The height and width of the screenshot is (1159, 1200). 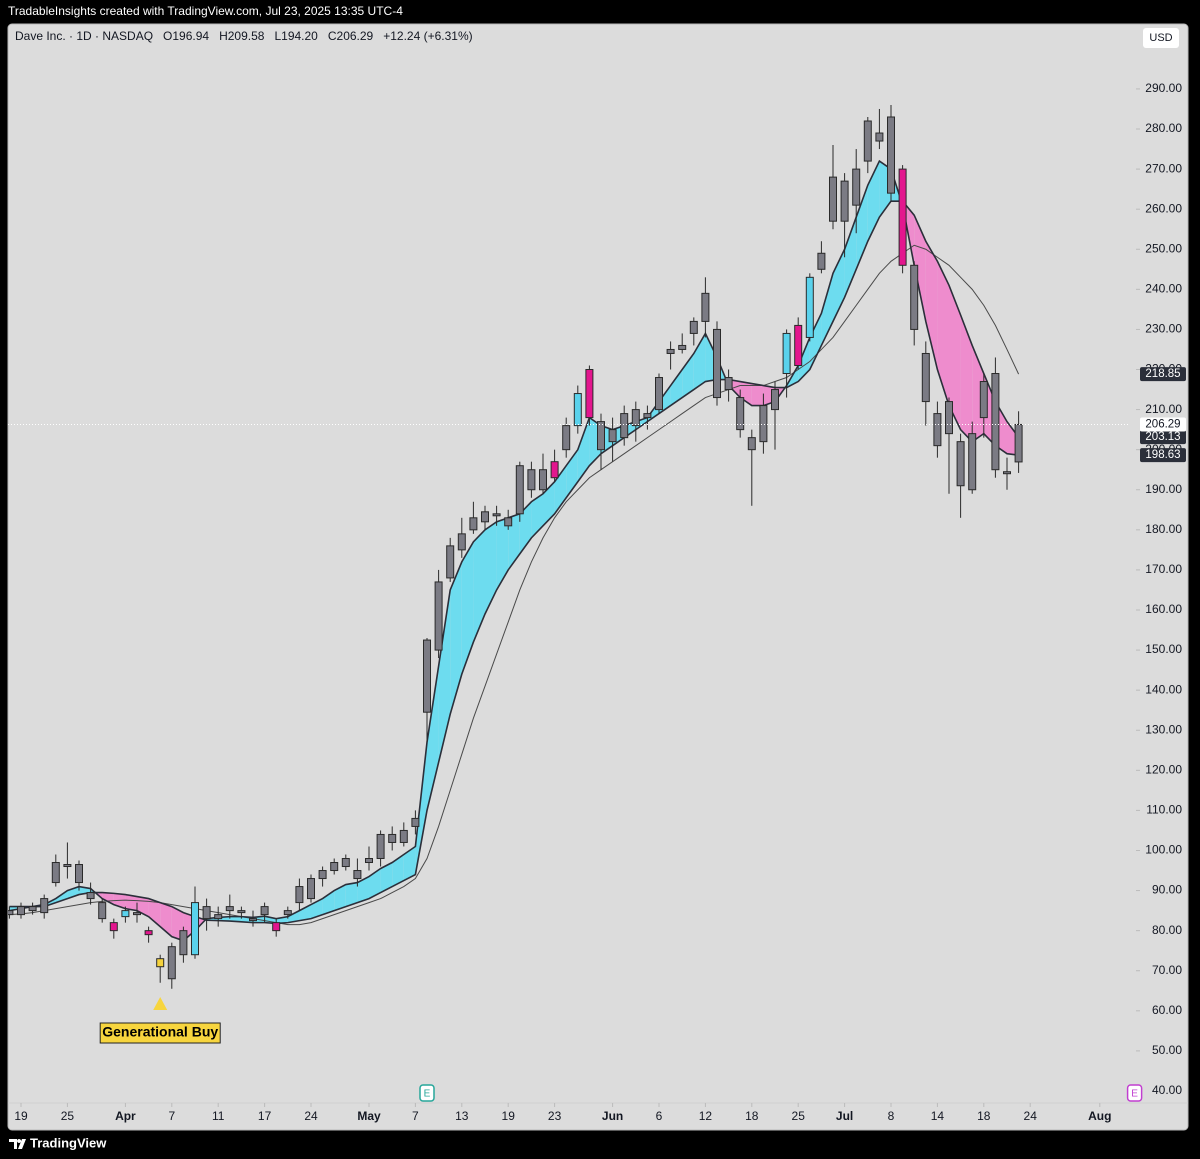 What do you see at coordinates (1163, 649) in the screenshot?
I see `y-tick-label: 150.00` at bounding box center [1163, 649].